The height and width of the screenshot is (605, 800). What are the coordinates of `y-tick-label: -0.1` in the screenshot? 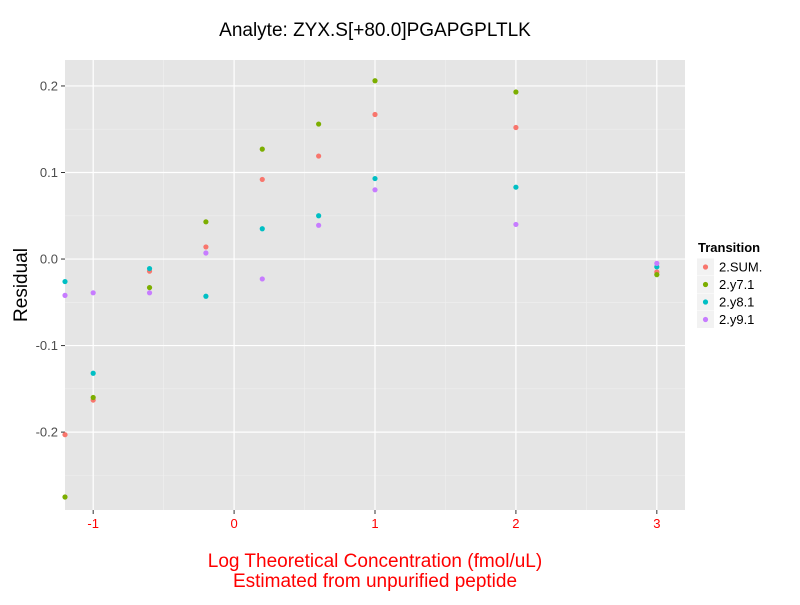 It's located at (47, 345).